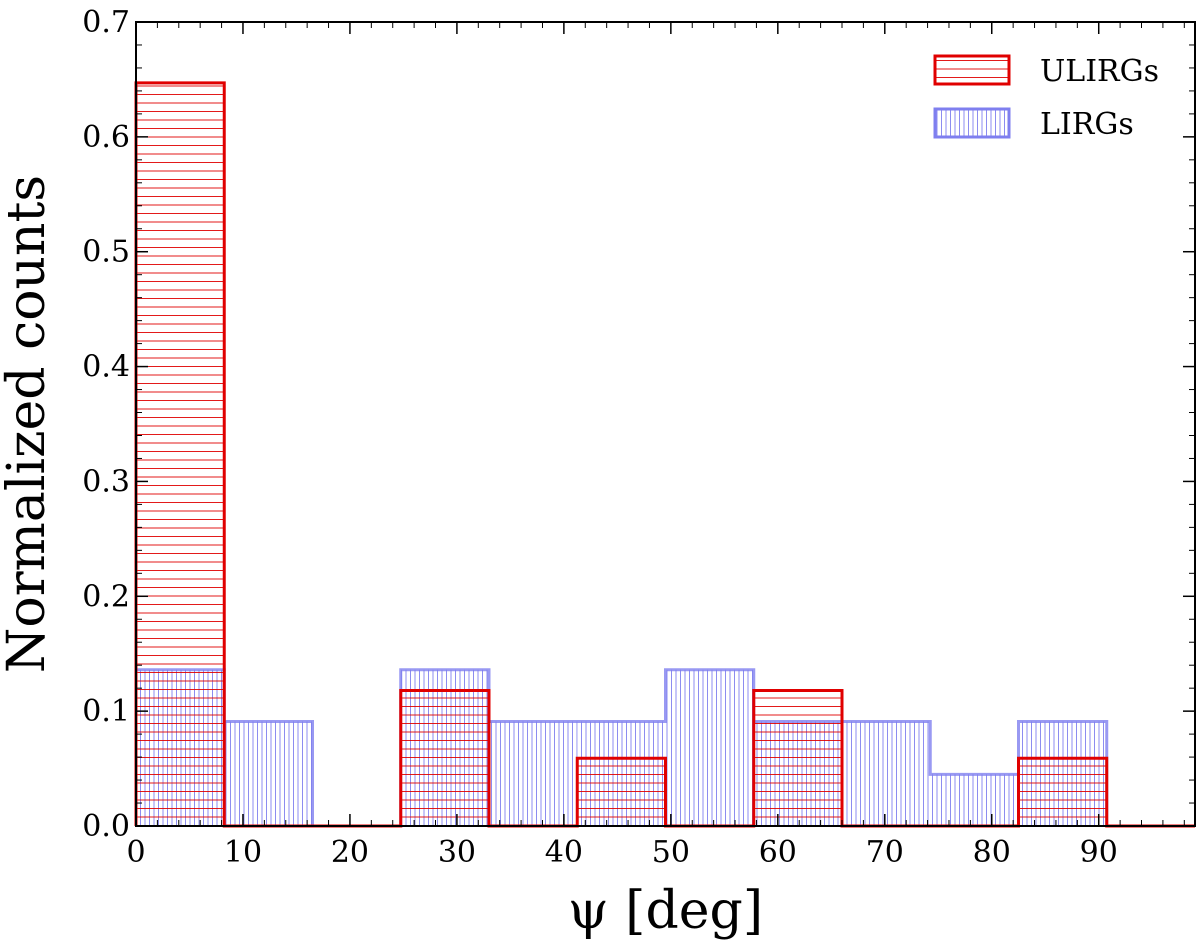 This screenshot has width=1200, height=942. What do you see at coordinates (457, 852) in the screenshot?
I see `x-tick-label: 30` at bounding box center [457, 852].